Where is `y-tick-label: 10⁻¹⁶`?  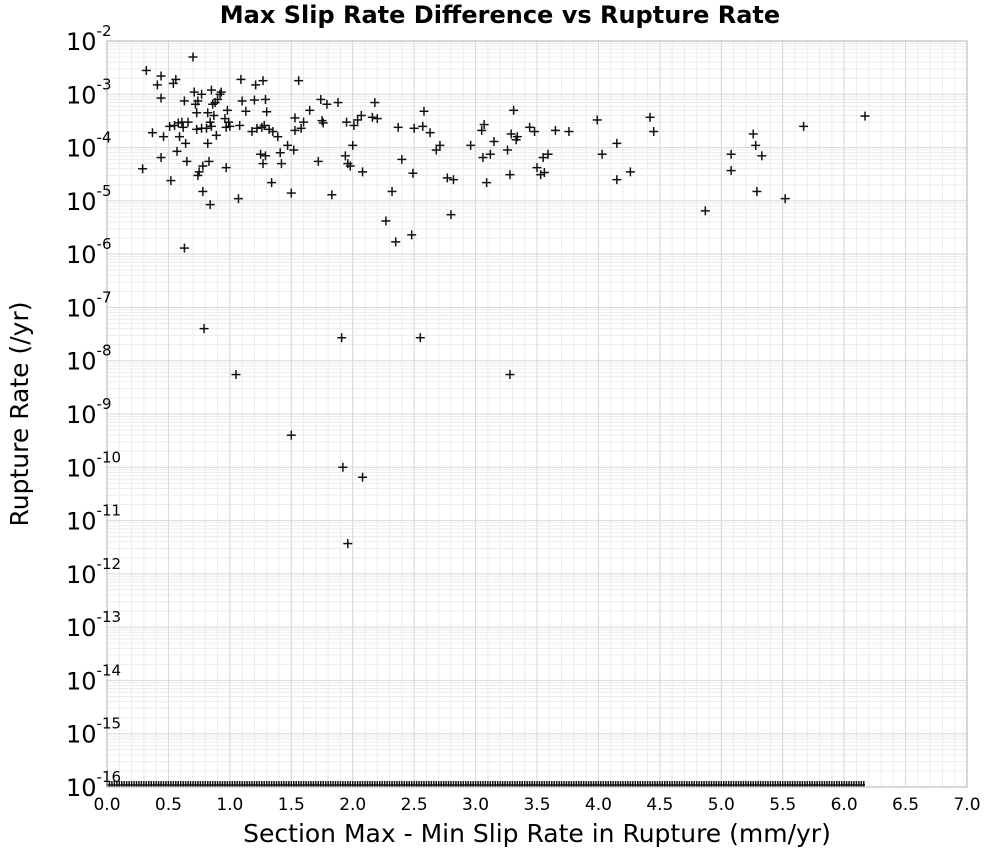 y-tick-label: 10⁻¹⁶ is located at coordinates (93, 785).